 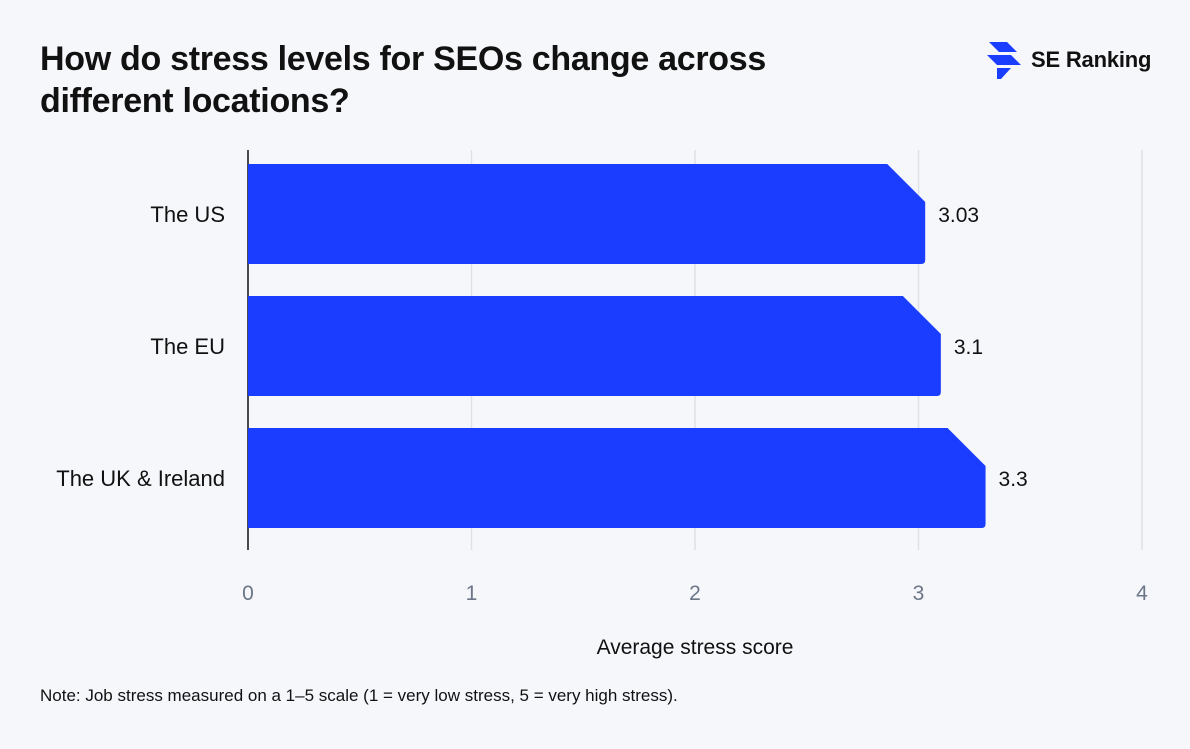 I want to click on value-label: 3.1, so click(x=968, y=347).